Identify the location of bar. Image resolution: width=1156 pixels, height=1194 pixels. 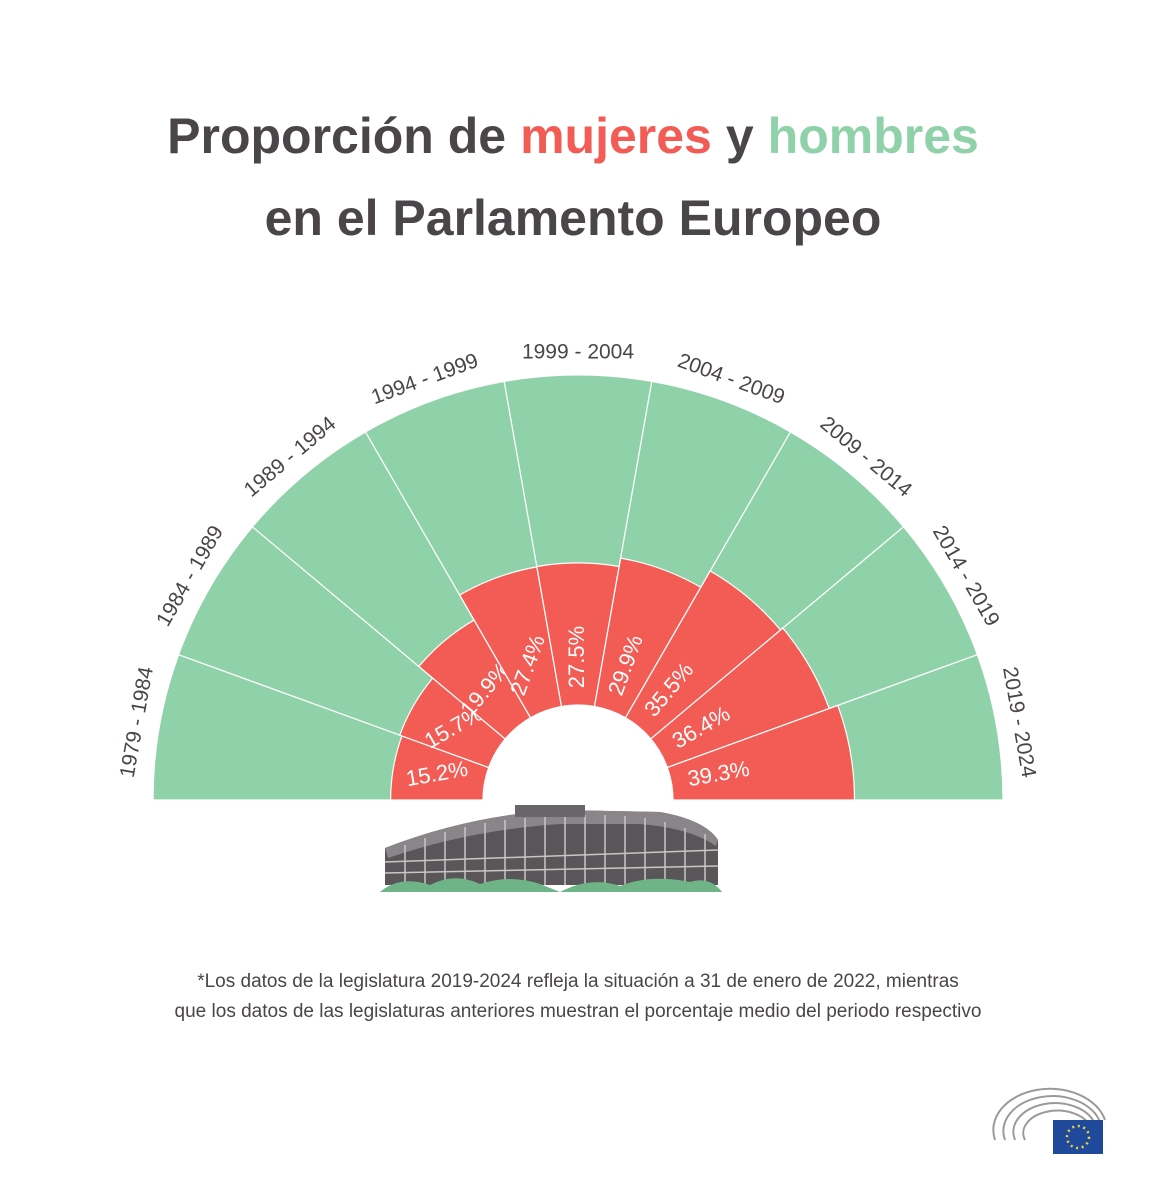
(761, 752).